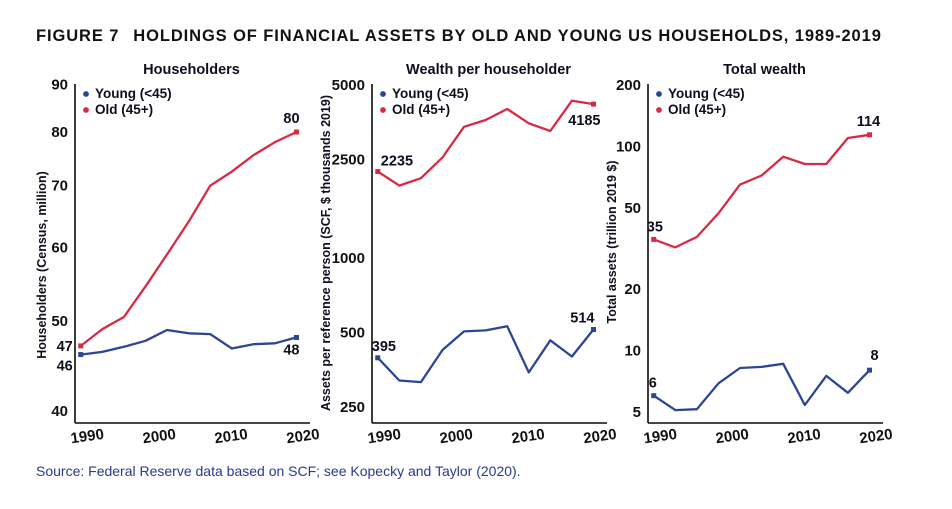 This screenshot has width=952, height=509. I want to click on data-label-young-first: 395, so click(384, 347).